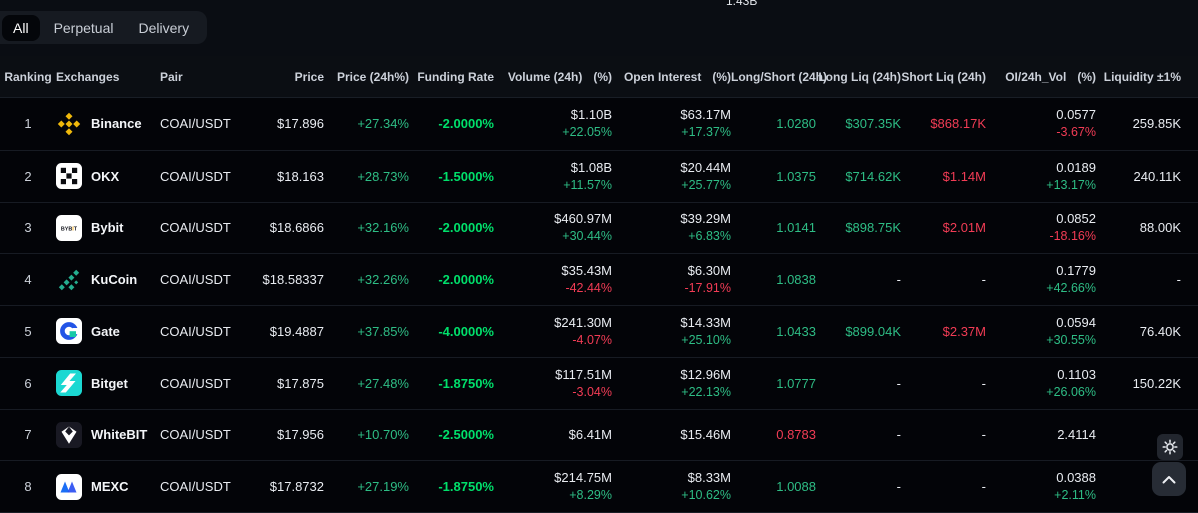 The image size is (1198, 513). Describe the element at coordinates (591, 115) in the screenshot. I see `volume-value: $1.10B` at that location.